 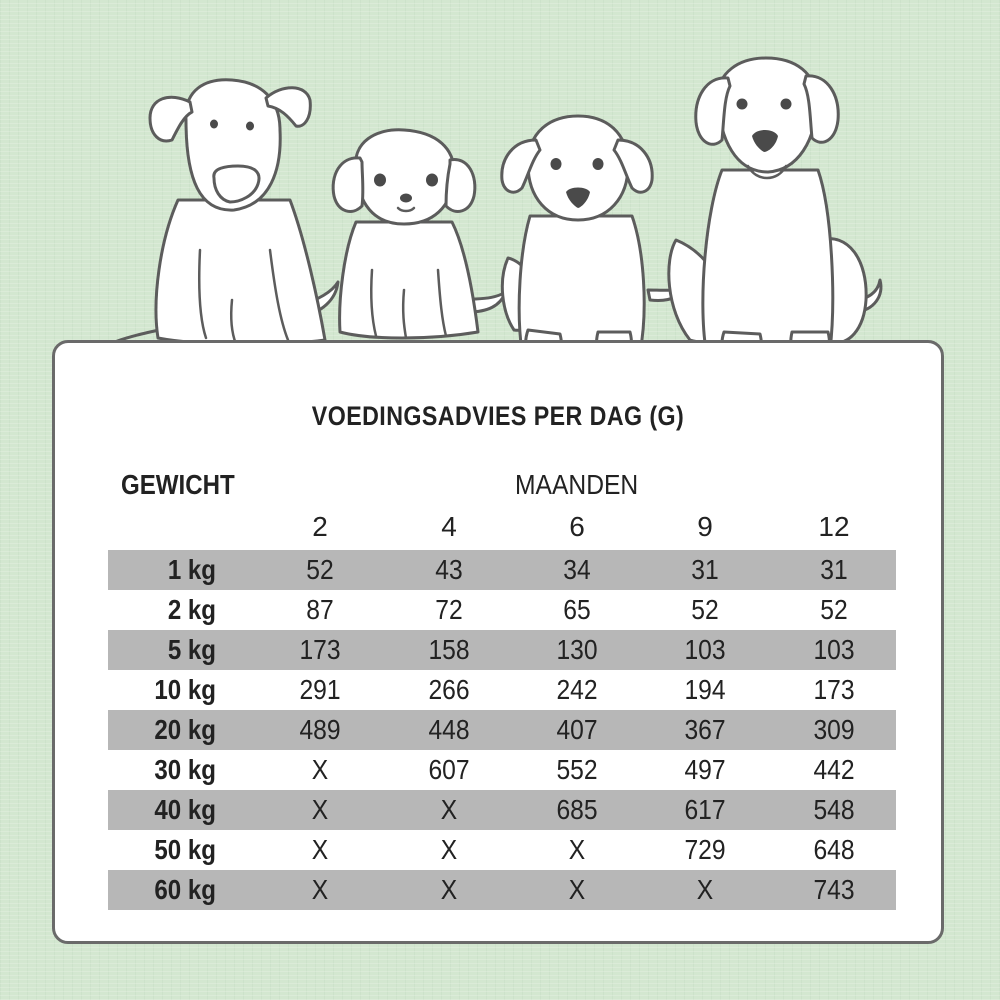 What do you see at coordinates (577, 569) in the screenshot?
I see `value-cell: 34` at bounding box center [577, 569].